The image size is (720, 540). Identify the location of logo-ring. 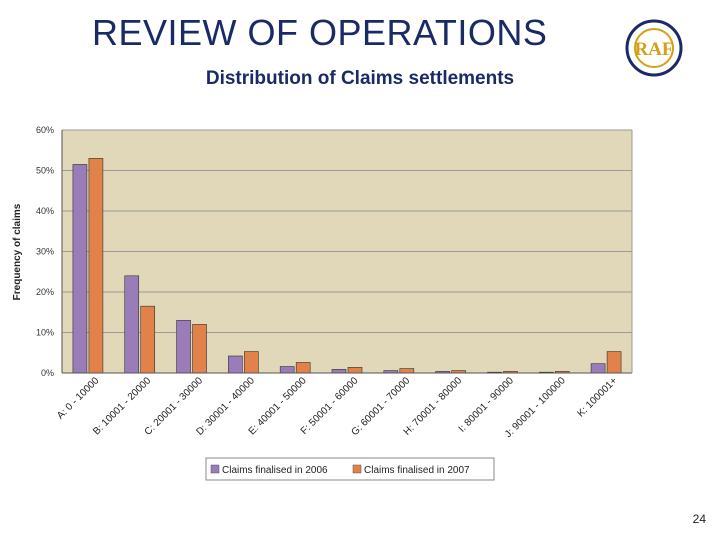
(654, 48).